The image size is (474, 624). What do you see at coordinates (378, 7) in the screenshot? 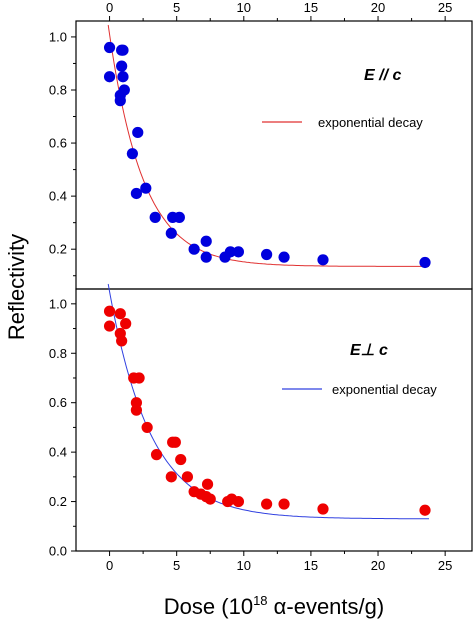
I see `top-xtick-label: 20` at bounding box center [378, 7].